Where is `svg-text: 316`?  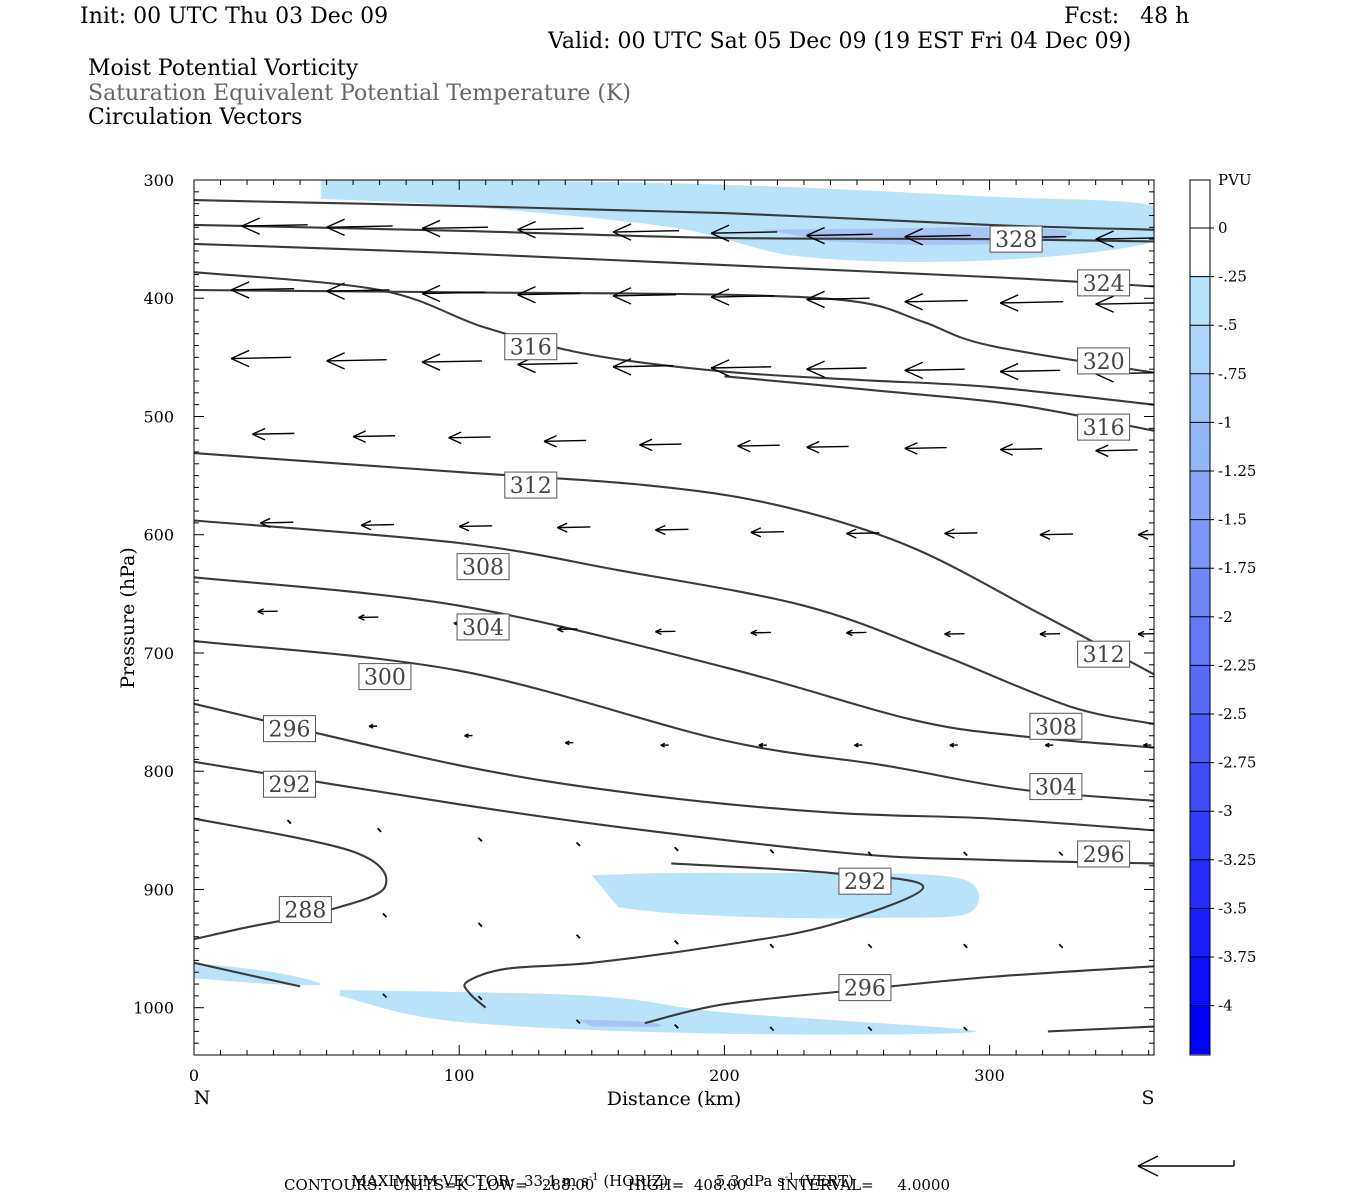
svg-text: 316 is located at coordinates (531, 348).